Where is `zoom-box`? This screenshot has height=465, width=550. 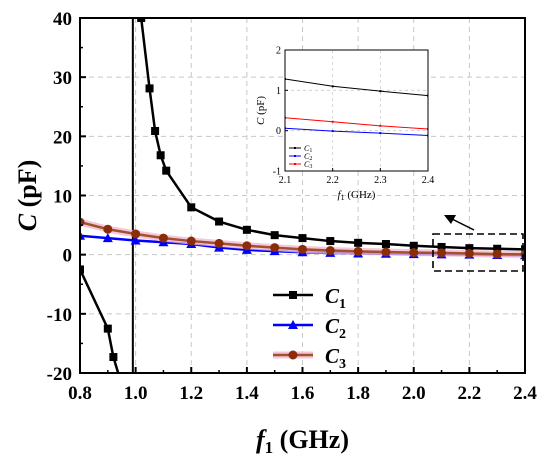 zoom-box is located at coordinates (478, 252).